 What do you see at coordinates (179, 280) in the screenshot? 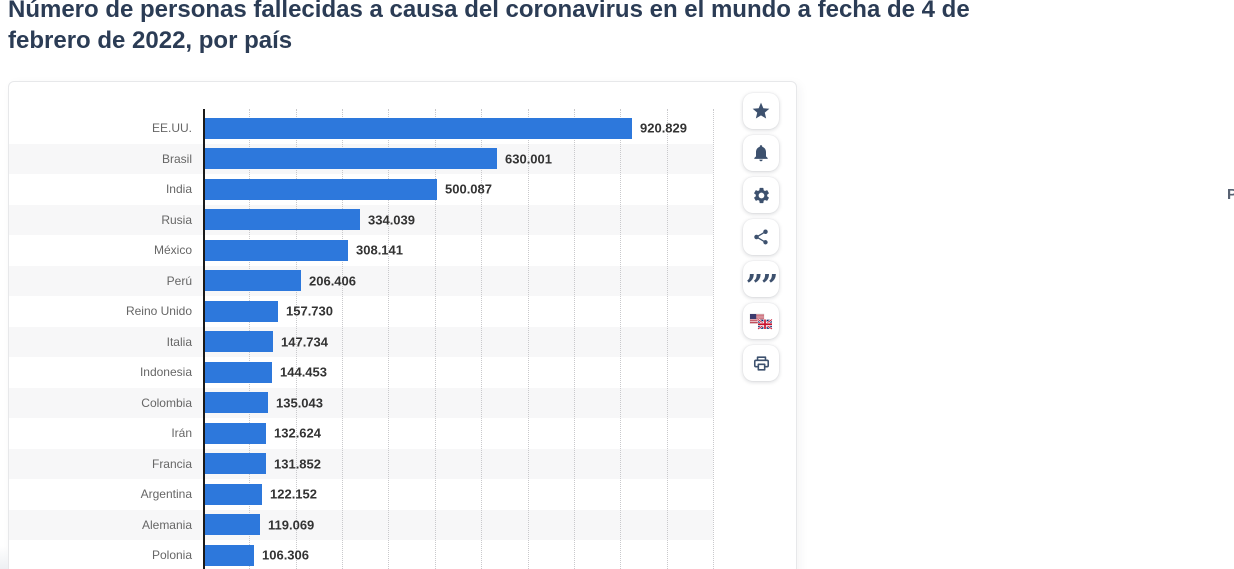
I see `category-label: Perú` at bounding box center [179, 280].